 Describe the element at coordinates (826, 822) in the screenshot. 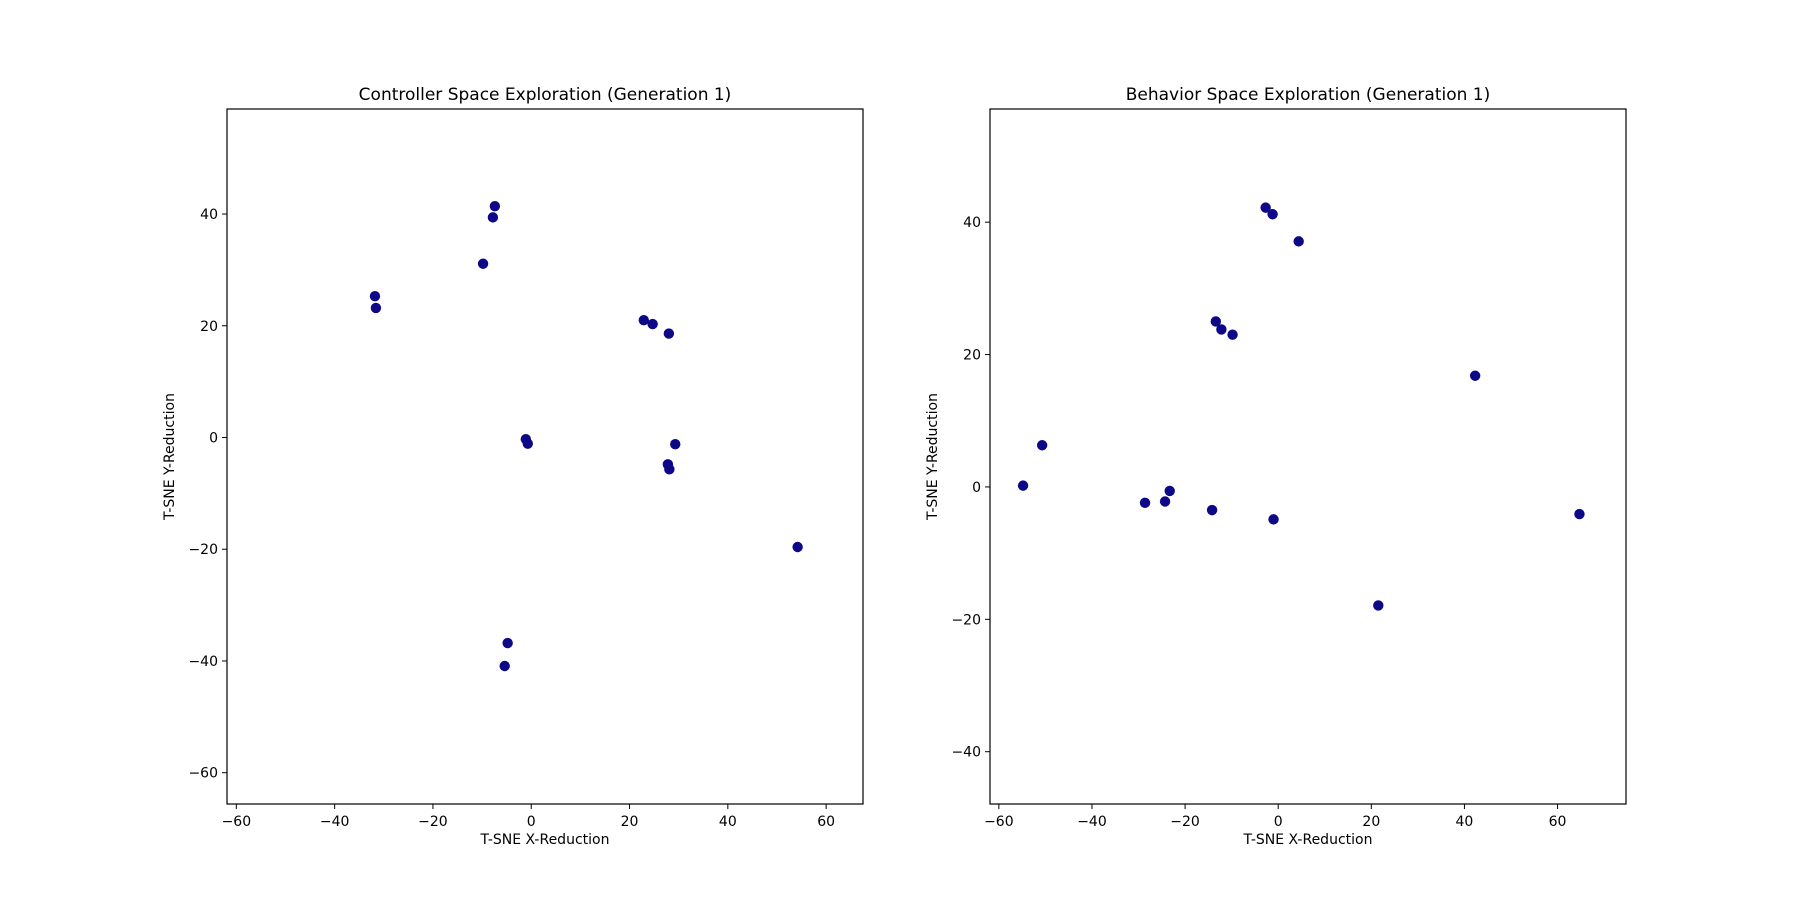

I see `controller-x-tick-label: 60` at that location.